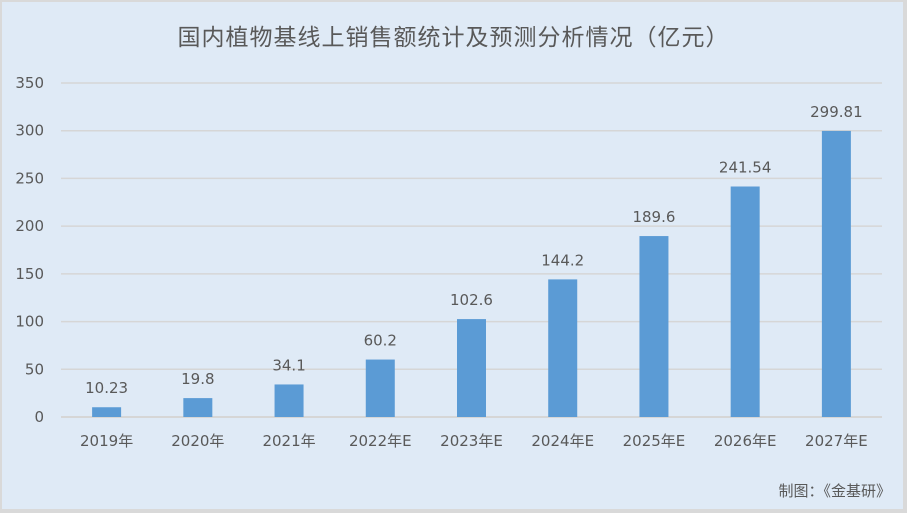 Image resolution: width=907 pixels, height=513 pixels. I want to click on data-label: 299.81, so click(836, 112).